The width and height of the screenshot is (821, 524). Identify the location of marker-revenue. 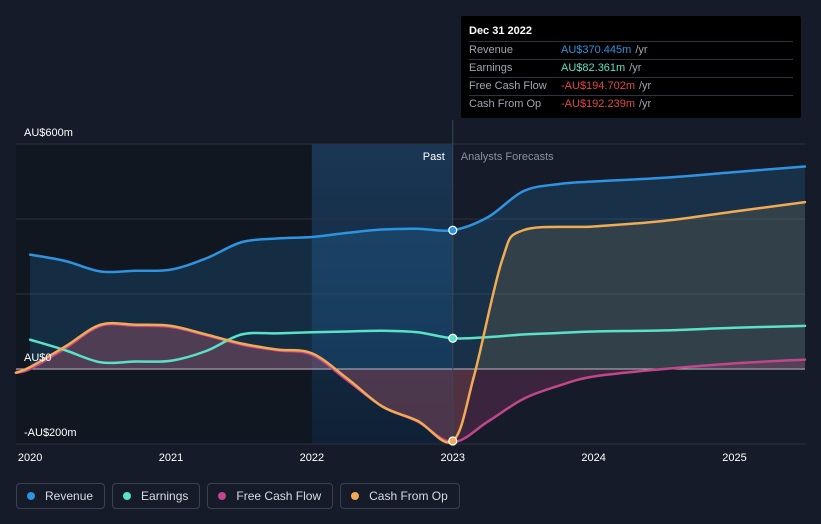
(453, 230).